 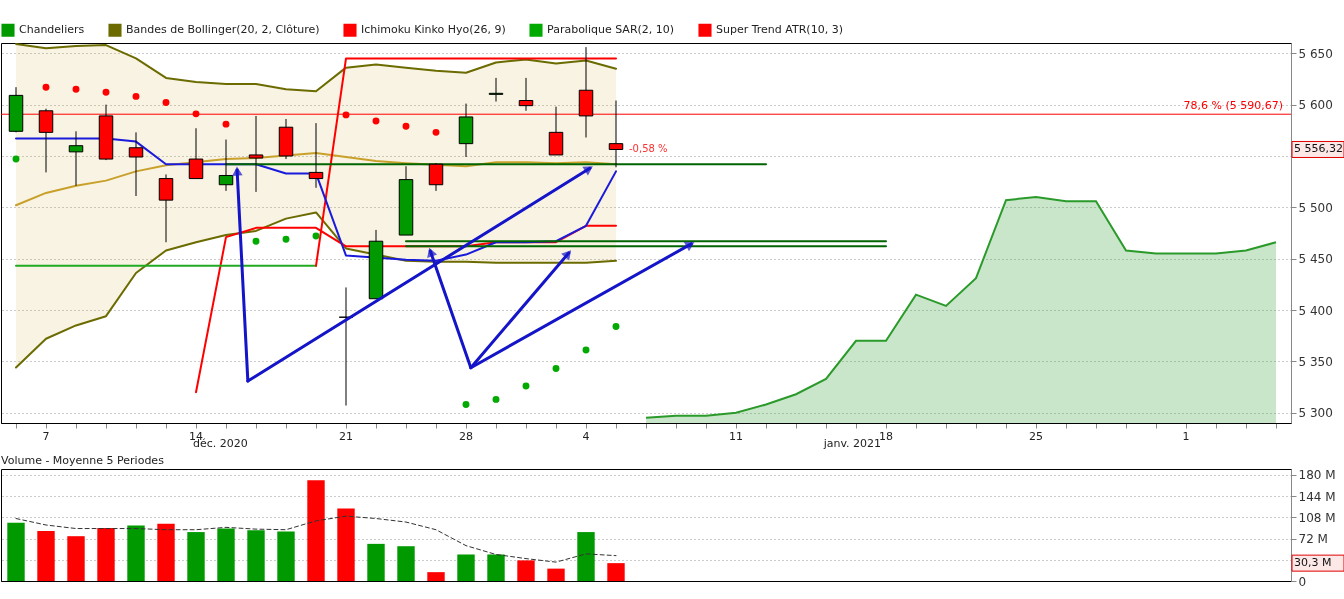 I want to click on chart-title: Volume - Moyenne 5 Periodes, so click(x=83, y=460).